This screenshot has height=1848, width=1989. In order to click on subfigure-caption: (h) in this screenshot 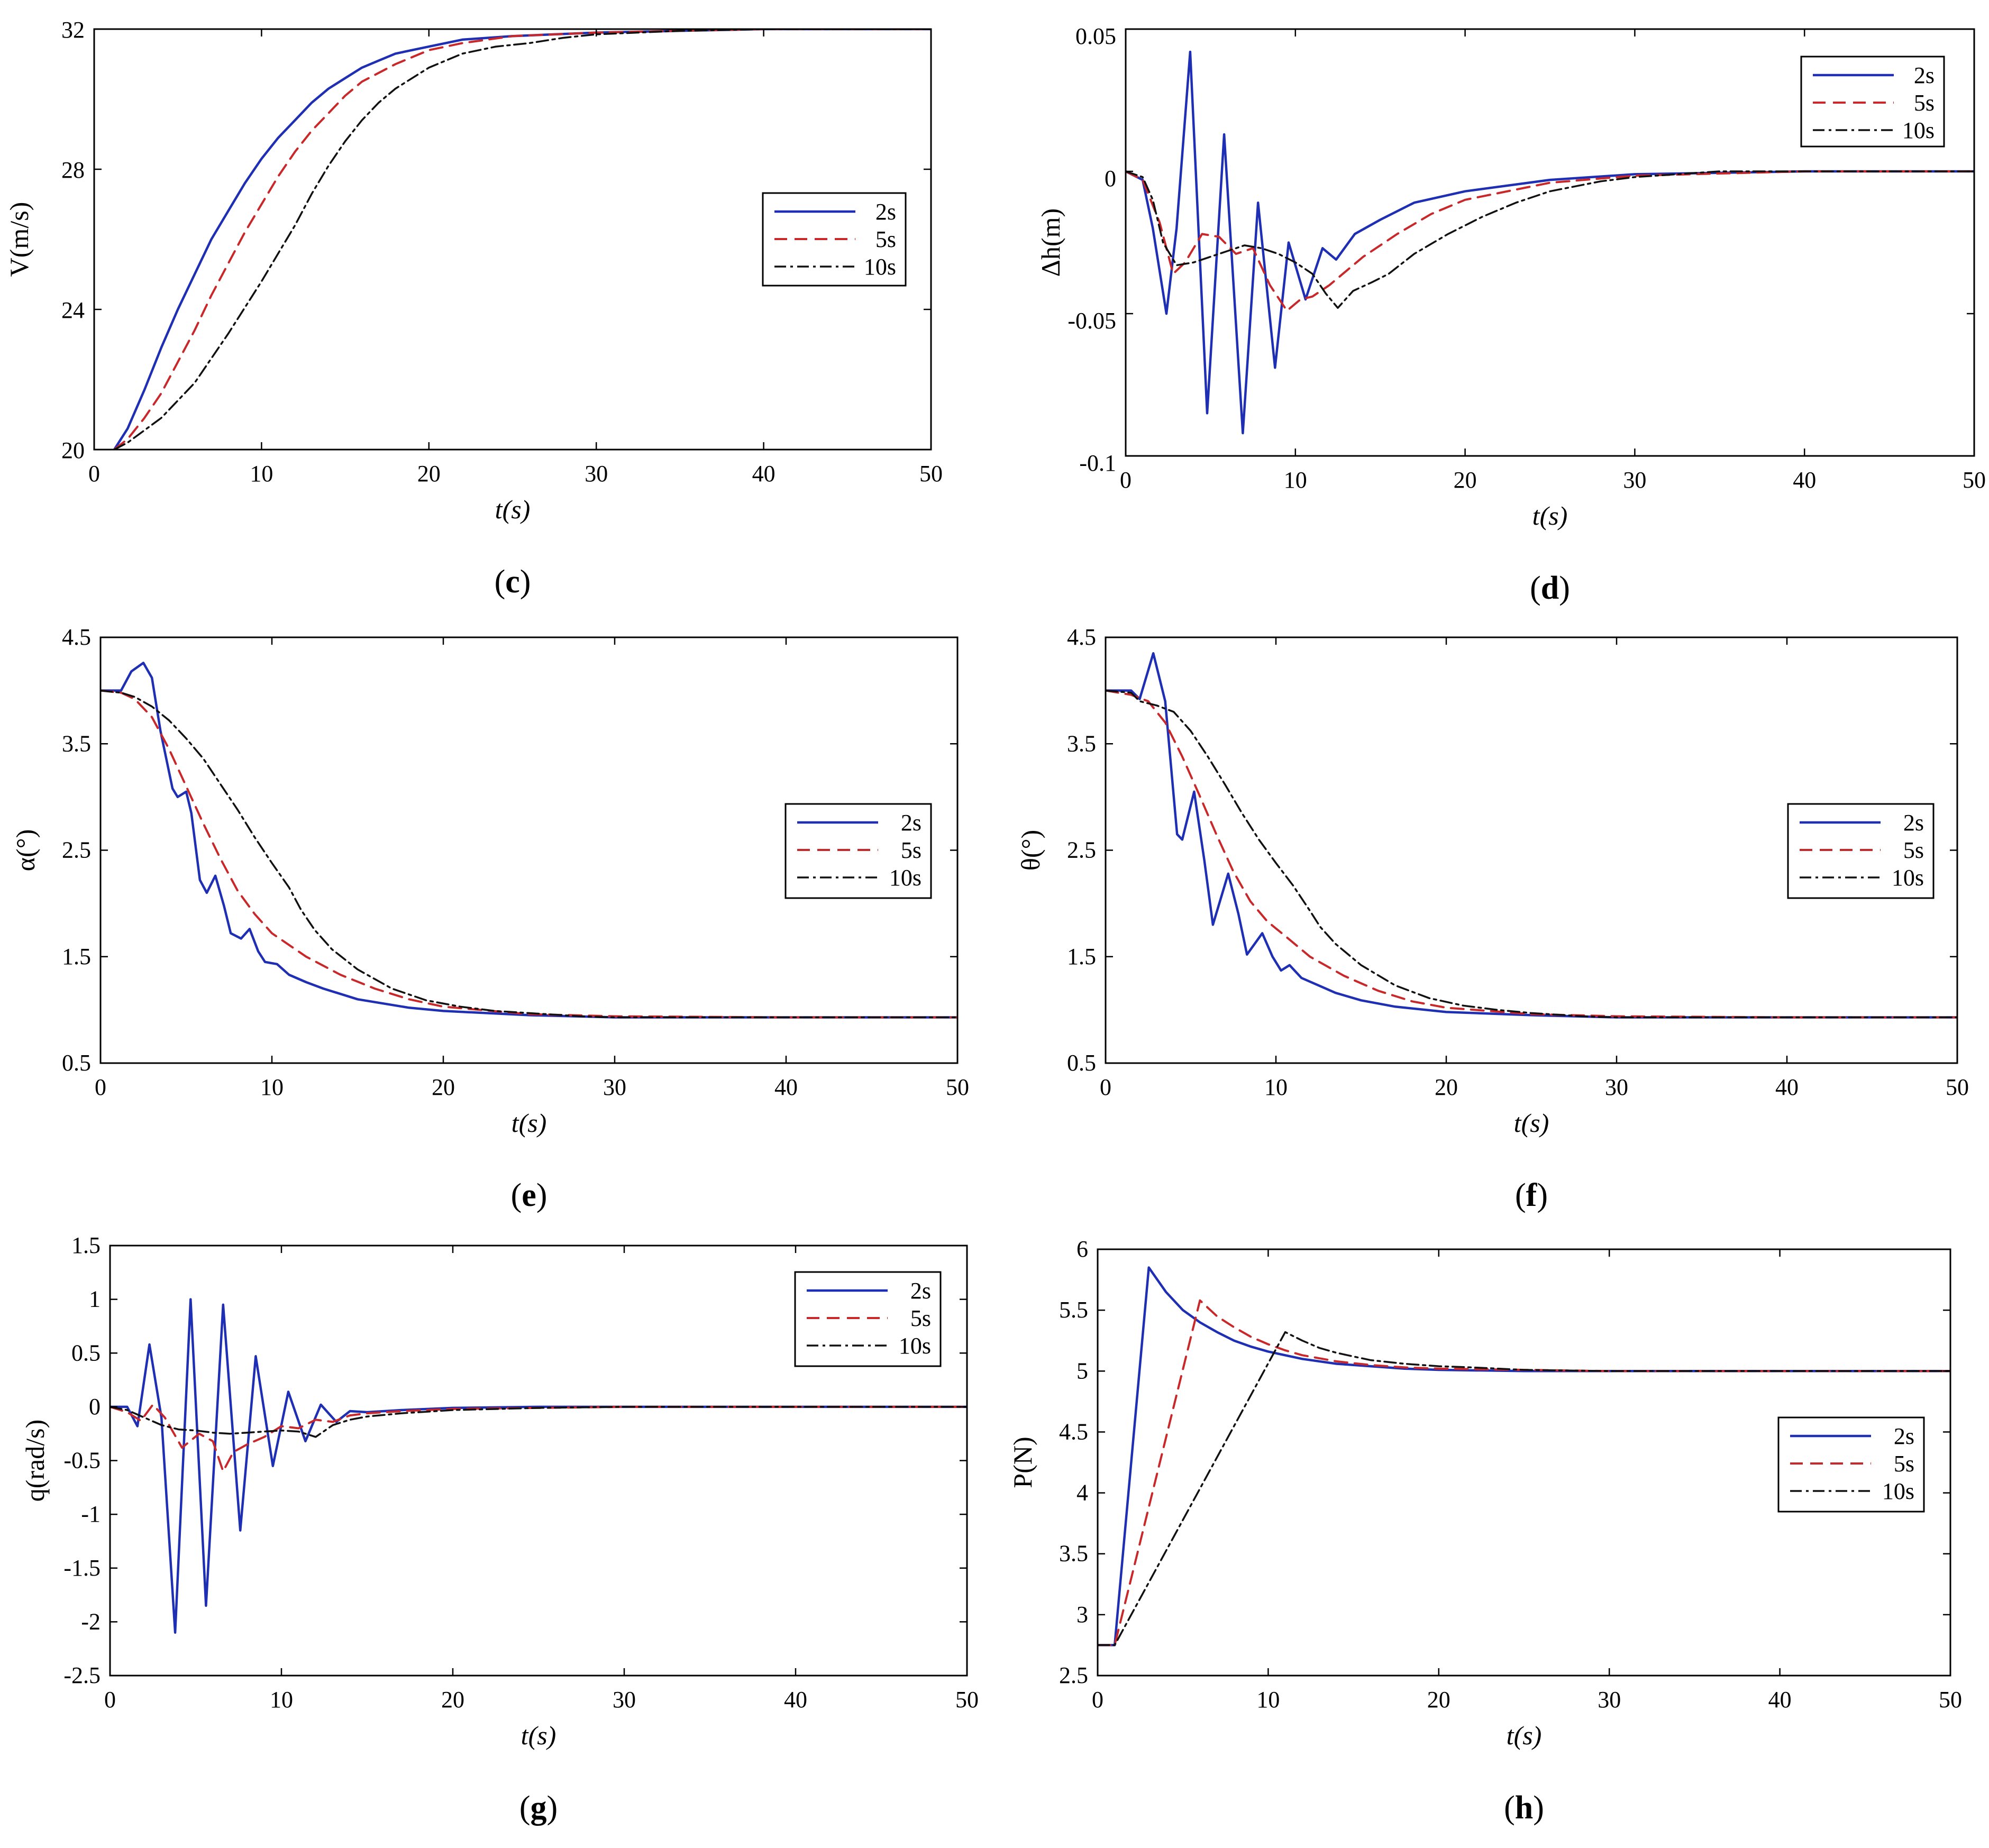, I will do `click(1524, 1808)`.